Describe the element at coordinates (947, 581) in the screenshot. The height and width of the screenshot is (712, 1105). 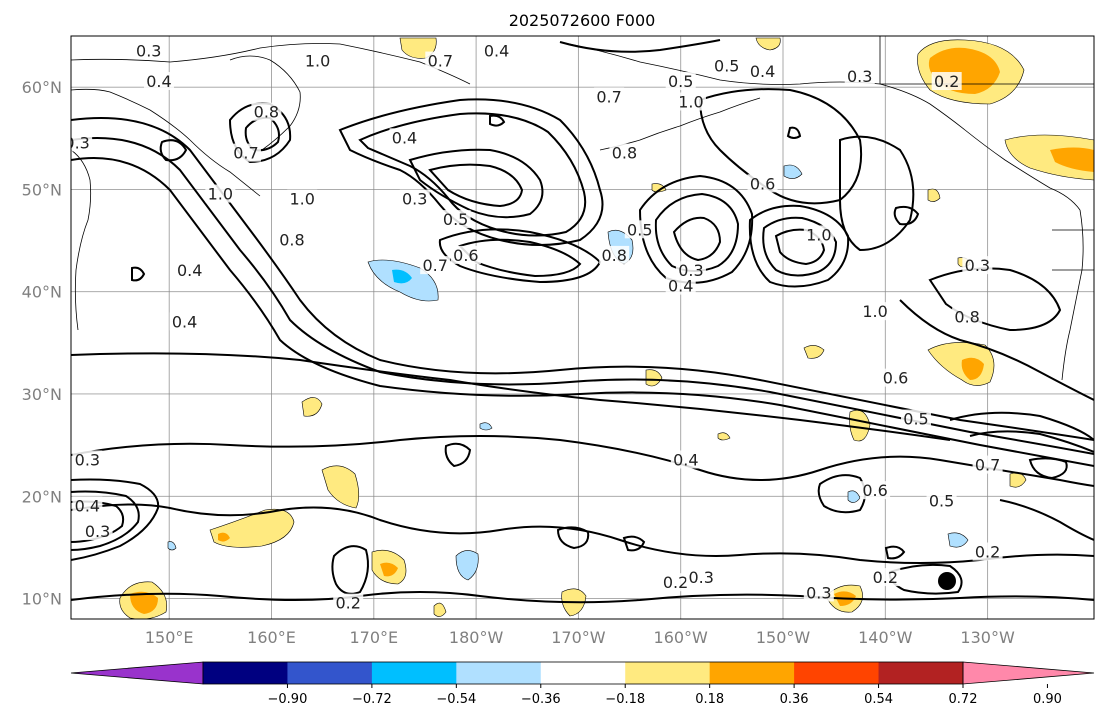
I see `station-marker` at that location.